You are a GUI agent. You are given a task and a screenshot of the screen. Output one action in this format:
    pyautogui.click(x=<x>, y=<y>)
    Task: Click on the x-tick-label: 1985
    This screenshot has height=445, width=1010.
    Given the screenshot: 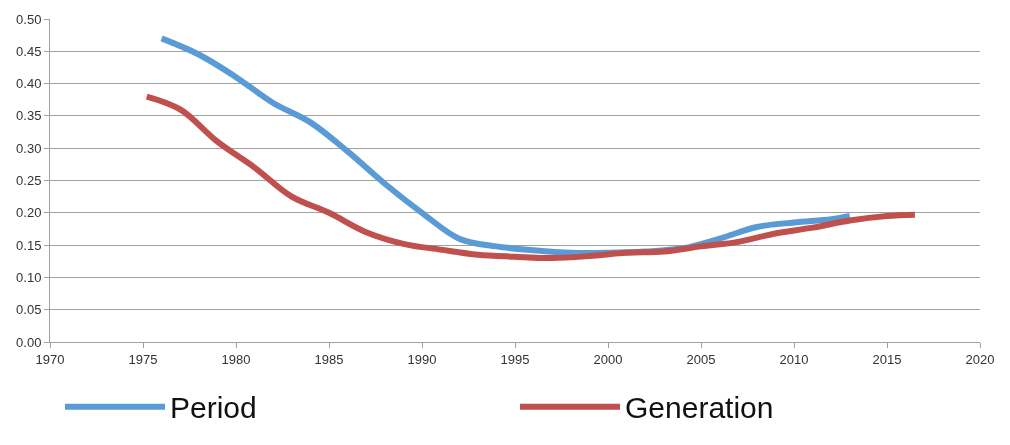 What is the action you would take?
    pyautogui.click(x=329, y=359)
    